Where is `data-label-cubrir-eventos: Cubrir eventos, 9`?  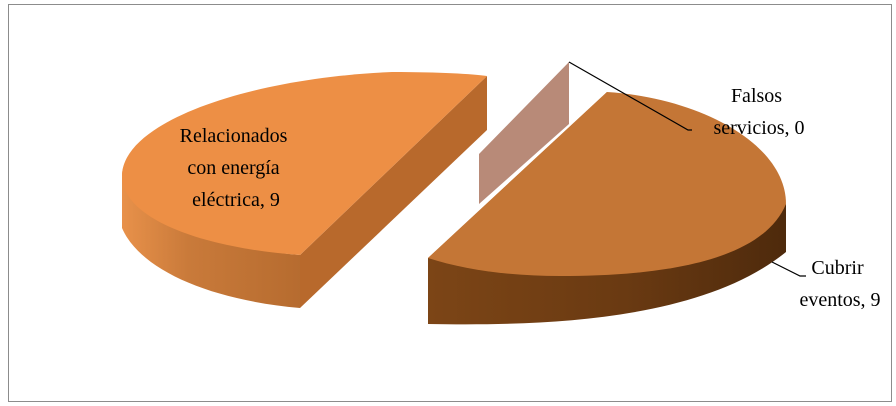 data-label-cubrir-eventos: Cubrir eventos, 9 is located at coordinates (839, 284).